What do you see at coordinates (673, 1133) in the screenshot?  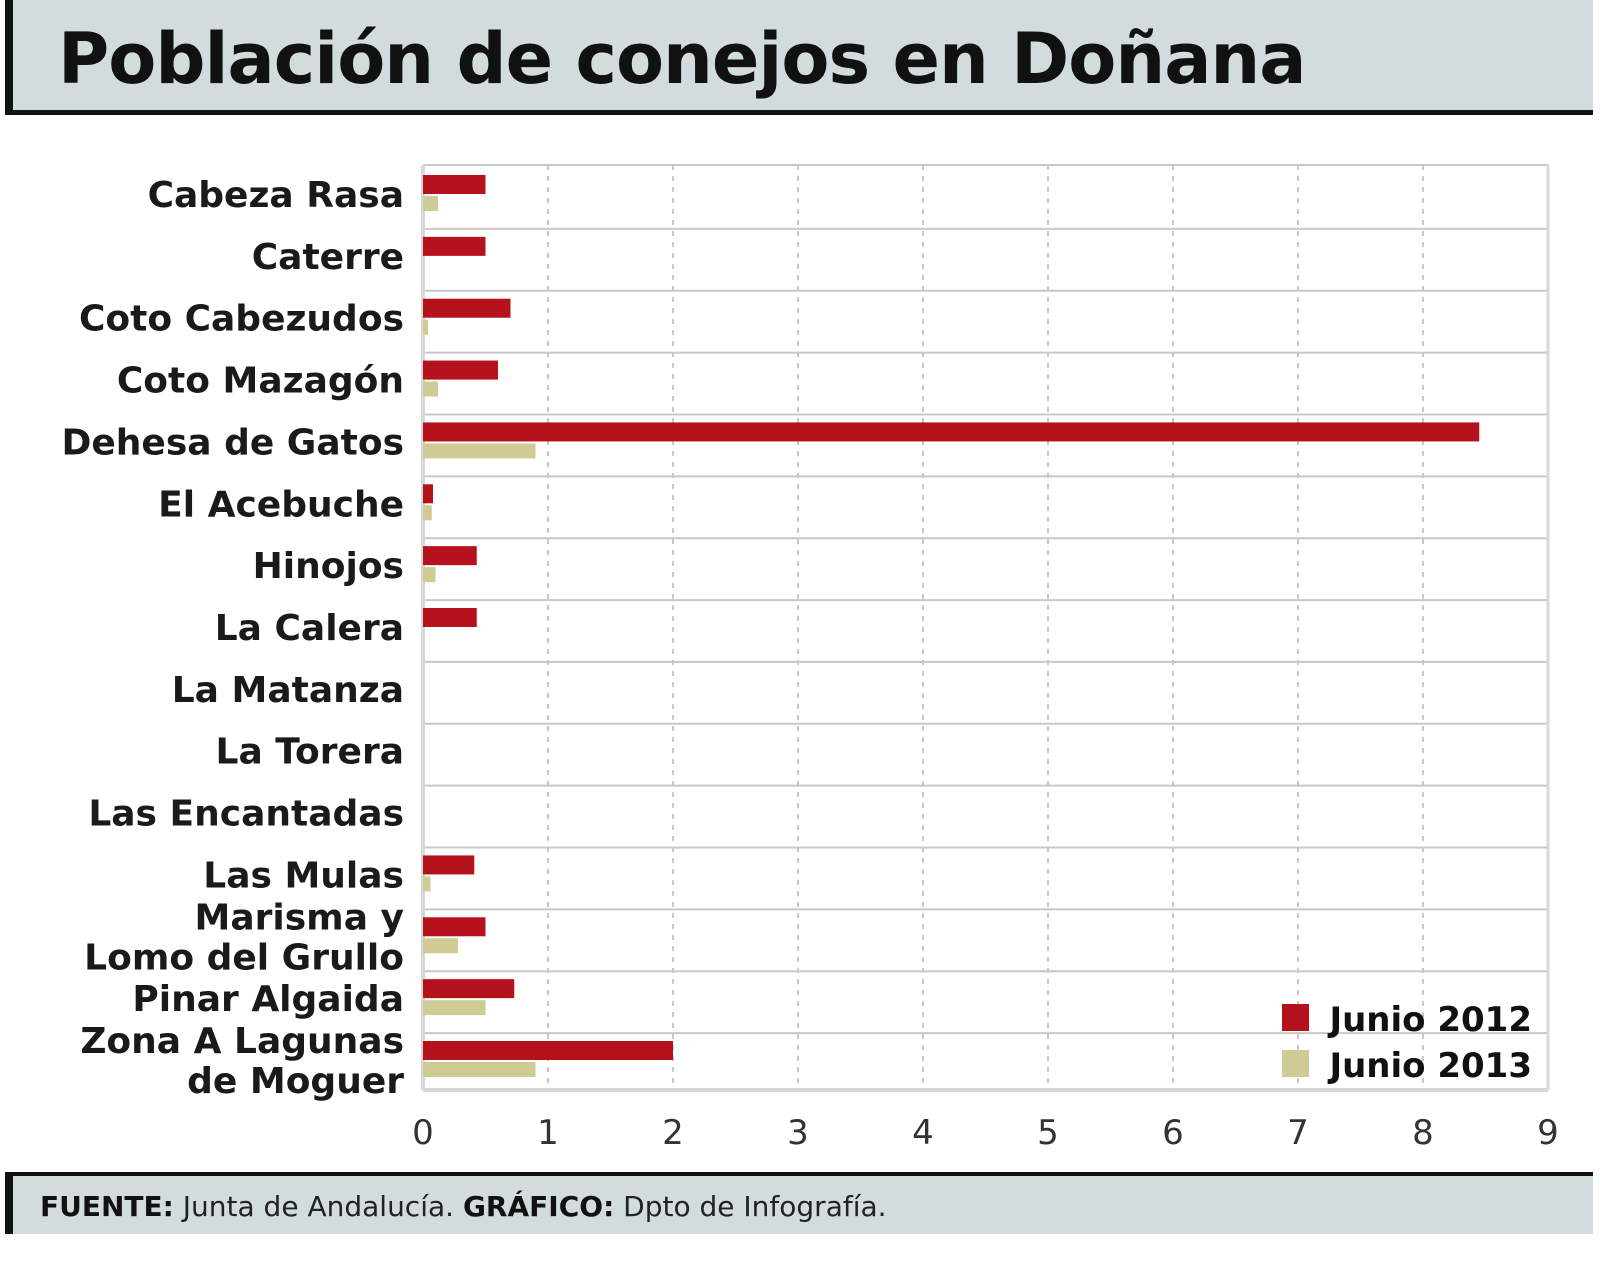 I see `x-tick-label: 2` at bounding box center [673, 1133].